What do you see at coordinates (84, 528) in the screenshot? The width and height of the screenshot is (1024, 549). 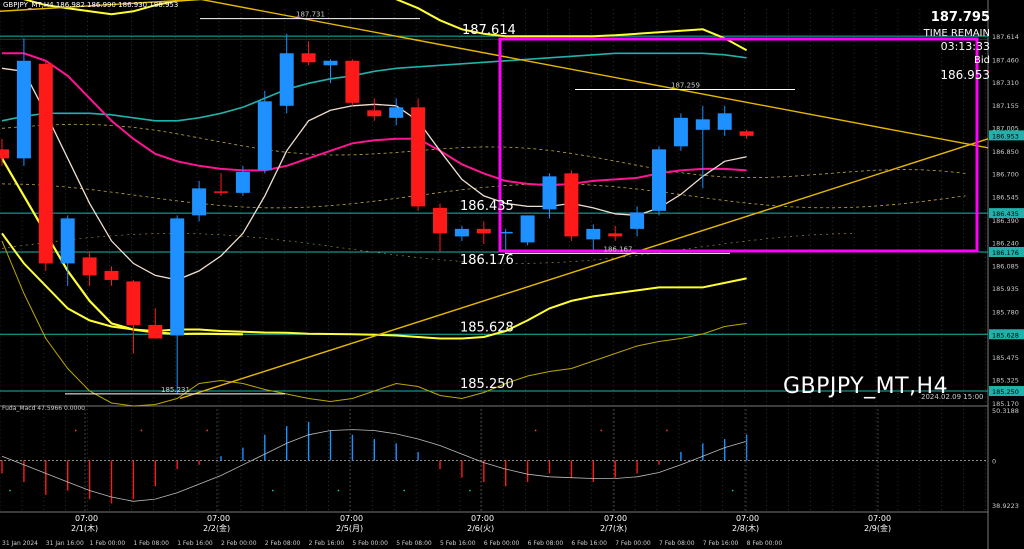 I see `x-session-date: 2/1(木)` at bounding box center [84, 528].